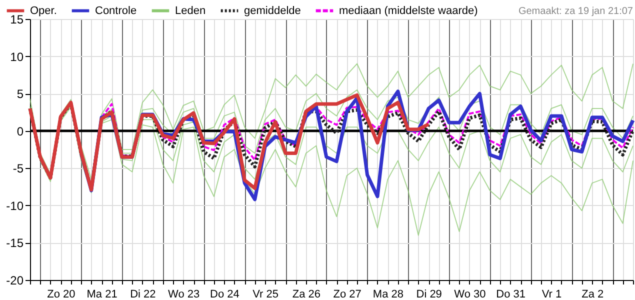 The image size is (635, 300). Describe the element at coordinates (43, 10) in the screenshot. I see `legend-label: Oper.` at that location.